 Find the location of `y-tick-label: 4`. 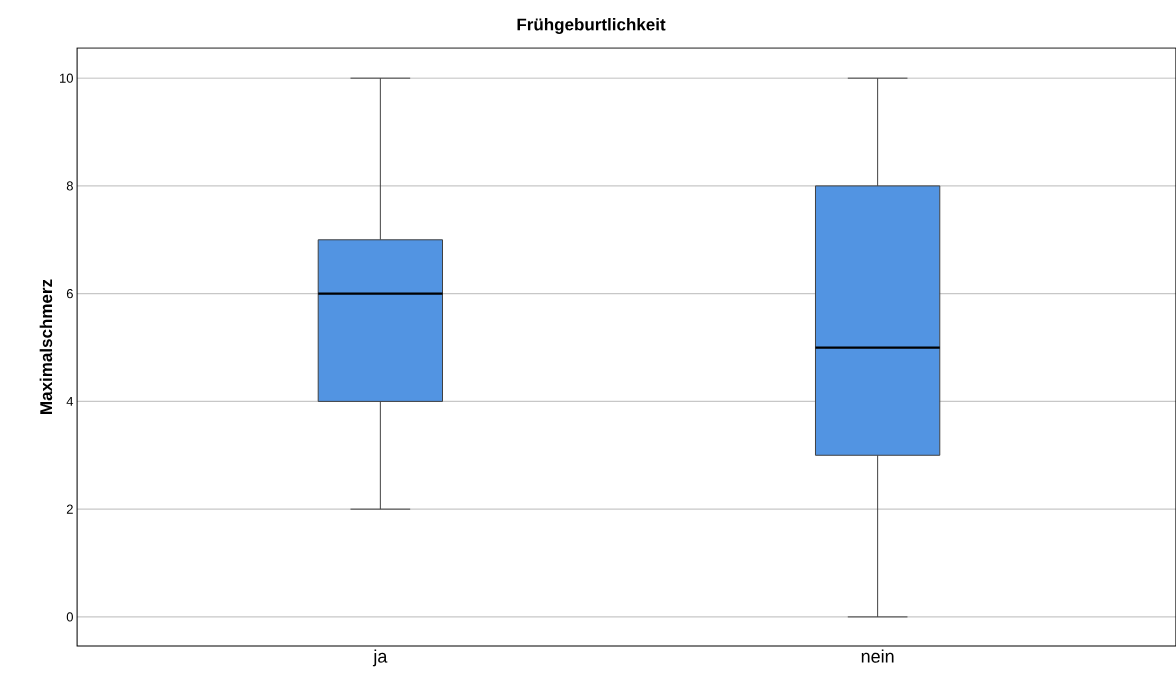

y-tick-label: 4 is located at coordinates (70, 401).